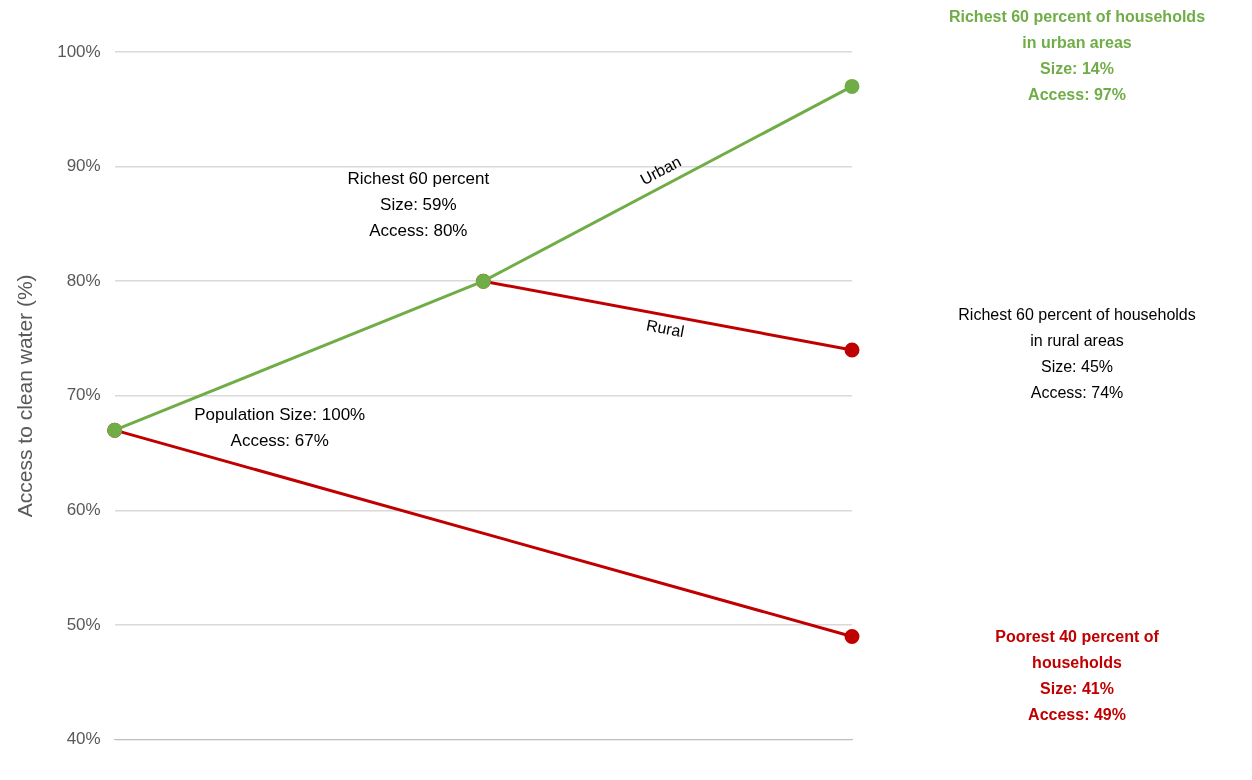  Describe the element at coordinates (665, 328) in the screenshot. I see `text: Rural` at that location.